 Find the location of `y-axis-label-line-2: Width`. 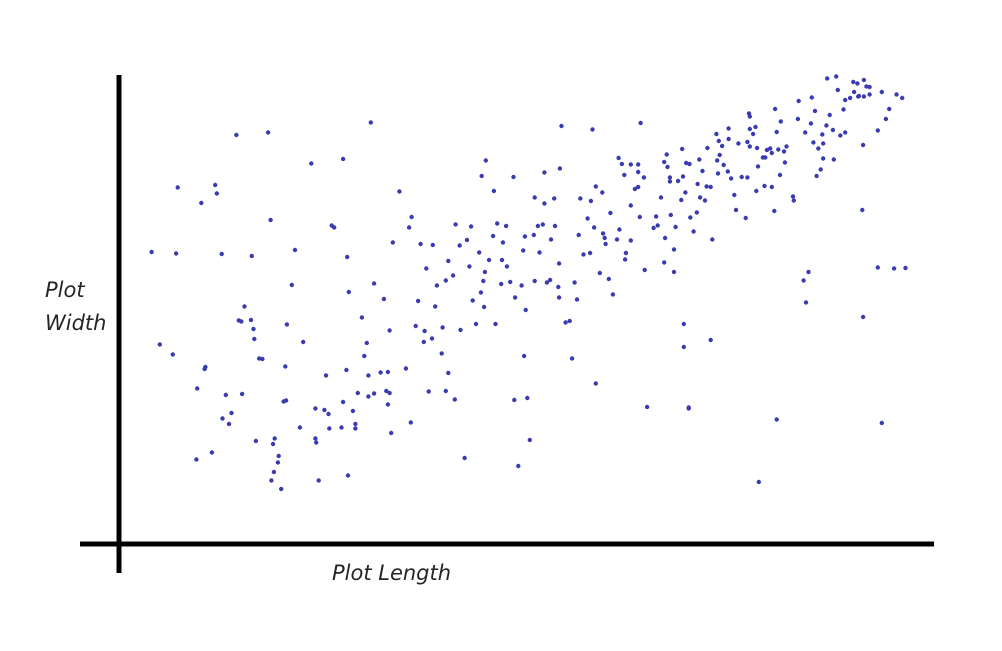

y-axis-label-line-2: Width is located at coordinates (75, 323).